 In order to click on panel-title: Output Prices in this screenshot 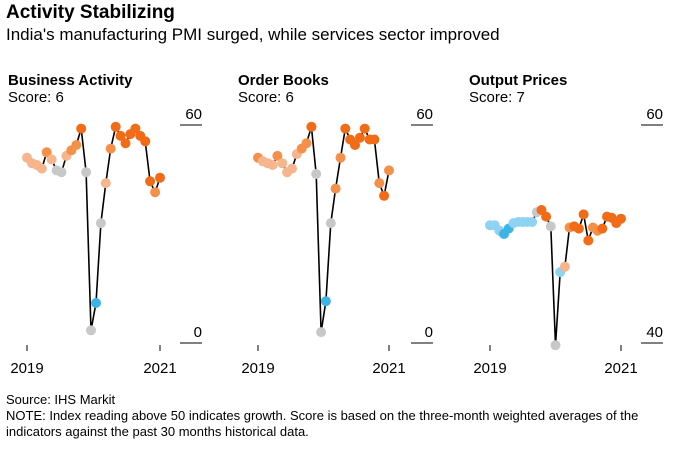, I will do `click(518, 80)`.